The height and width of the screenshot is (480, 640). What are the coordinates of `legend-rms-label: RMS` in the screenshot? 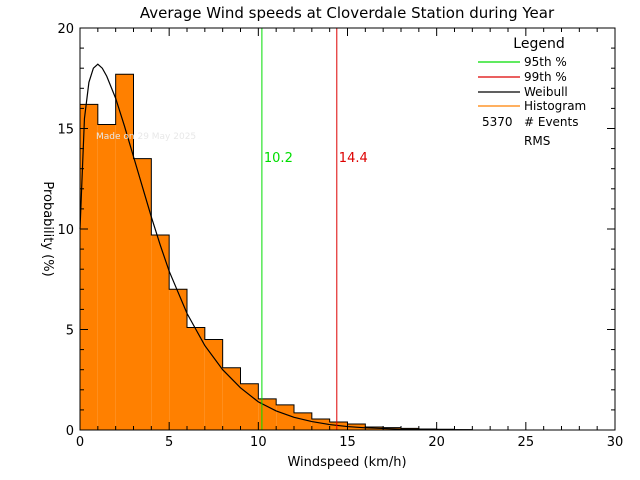 It's located at (537, 141).